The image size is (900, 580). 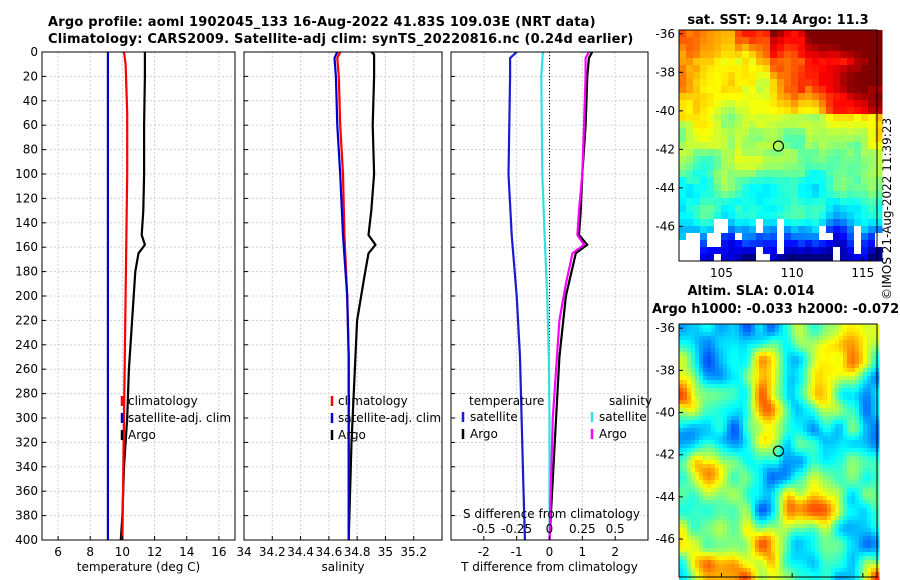 I want to click on secondary-axis-label: S difference from climatology, so click(x=551, y=514).